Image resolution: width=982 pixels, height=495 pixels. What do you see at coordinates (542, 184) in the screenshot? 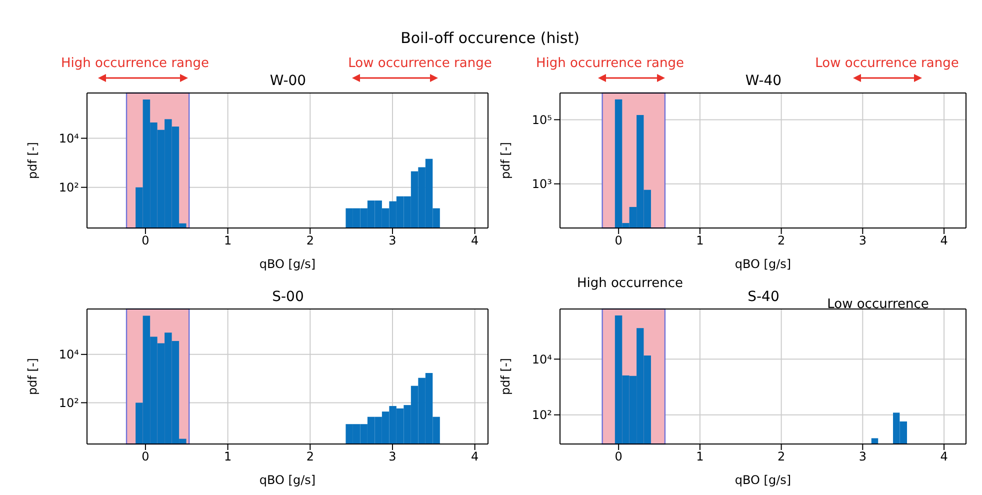
I see `y-tick-label: 10³` at bounding box center [542, 184].